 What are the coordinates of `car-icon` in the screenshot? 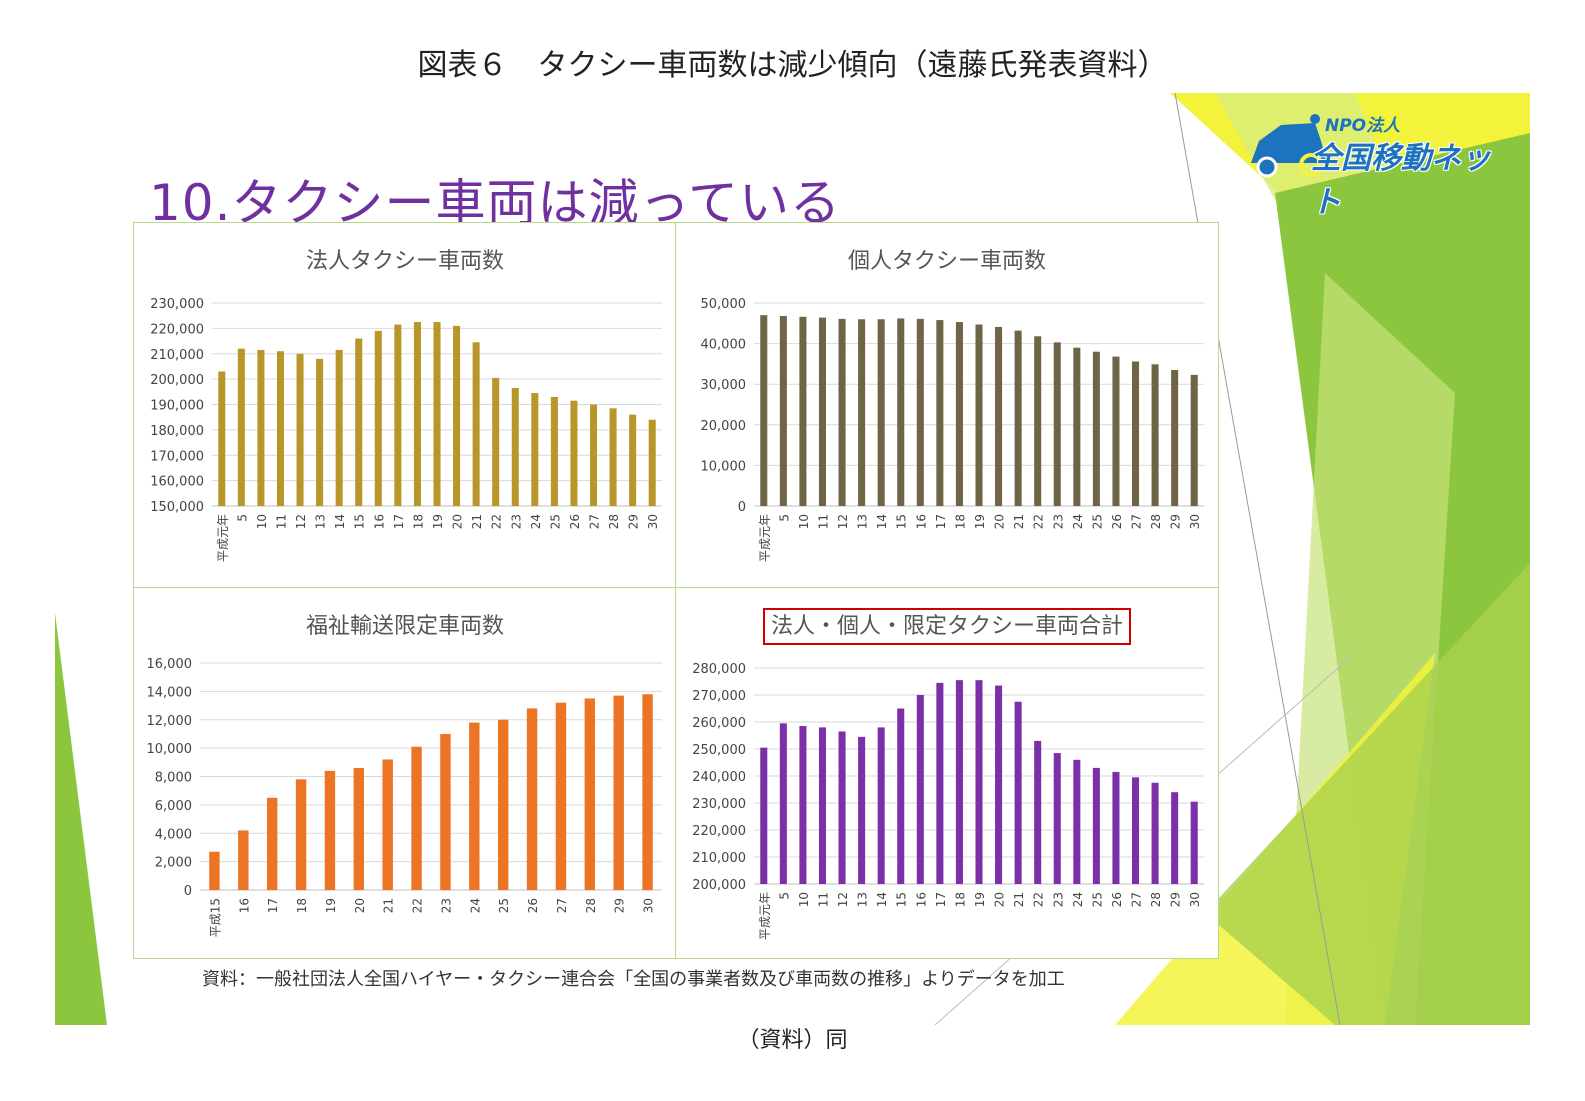 It's located at (1289, 146).